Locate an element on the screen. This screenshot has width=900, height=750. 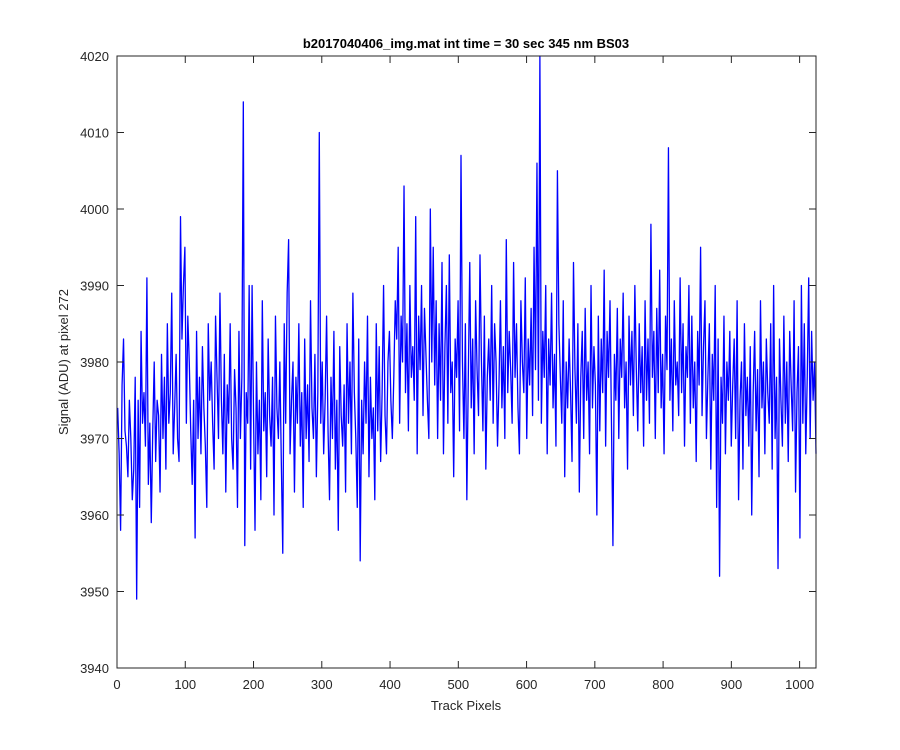
x-tick-label: 700 is located at coordinates (595, 684).